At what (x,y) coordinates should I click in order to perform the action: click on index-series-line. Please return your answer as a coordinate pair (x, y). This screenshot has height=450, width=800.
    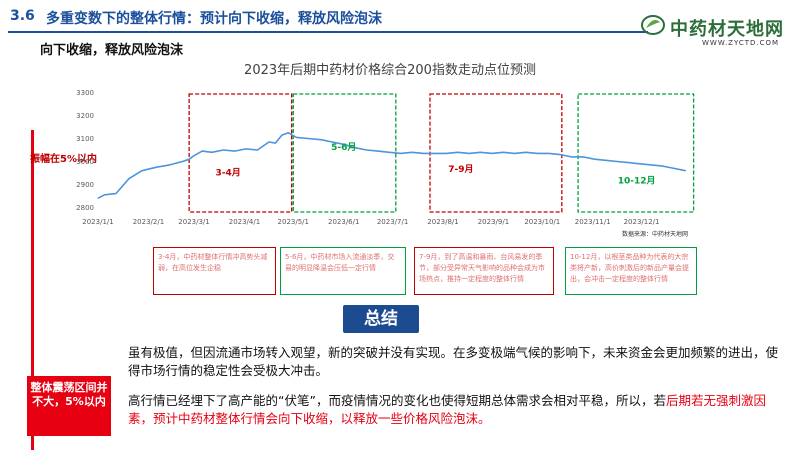
    Looking at the image, I should click on (391, 165).